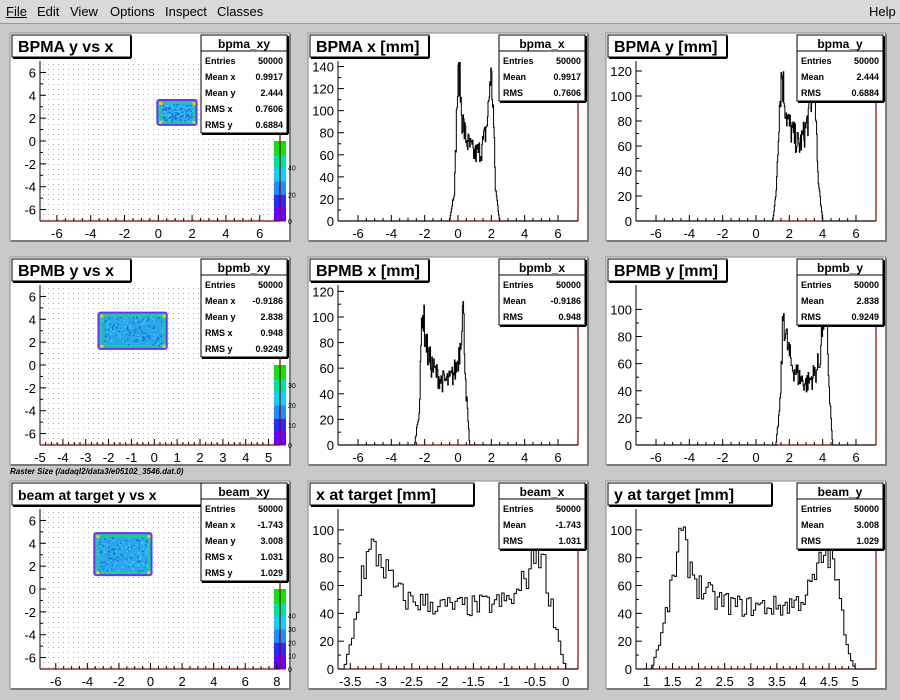 This screenshot has width=900, height=700. I want to click on stats-value: 0.9917, so click(269, 77).